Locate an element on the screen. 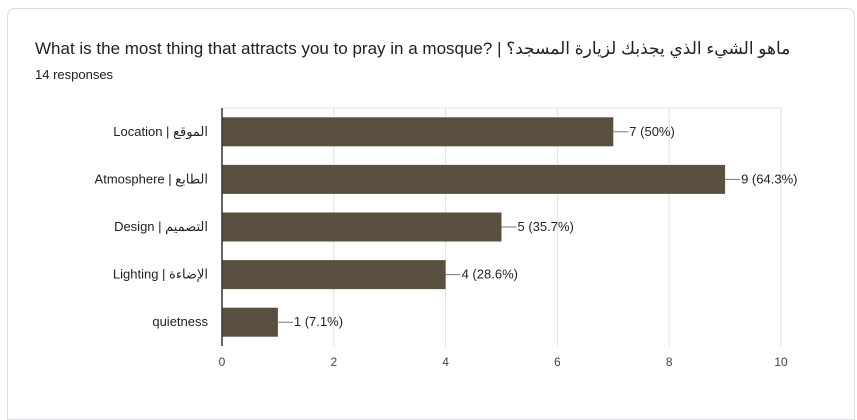 The image size is (857, 420). data-label: 4 (28.6%) is located at coordinates (490, 274).